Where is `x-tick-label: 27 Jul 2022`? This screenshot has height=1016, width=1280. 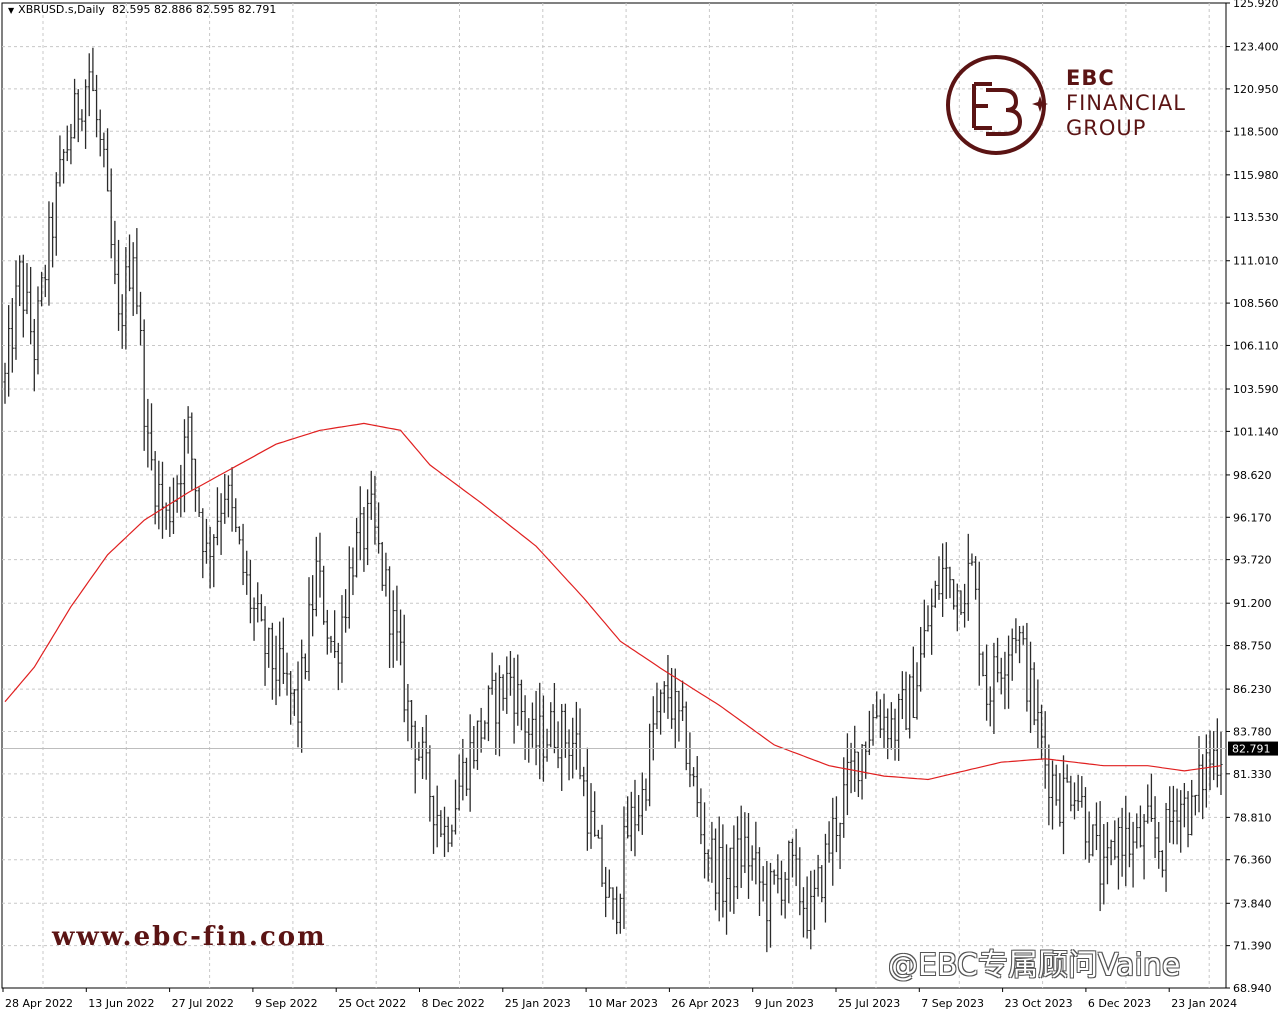 x-tick-label: 27 Jul 2022 is located at coordinates (203, 1003).